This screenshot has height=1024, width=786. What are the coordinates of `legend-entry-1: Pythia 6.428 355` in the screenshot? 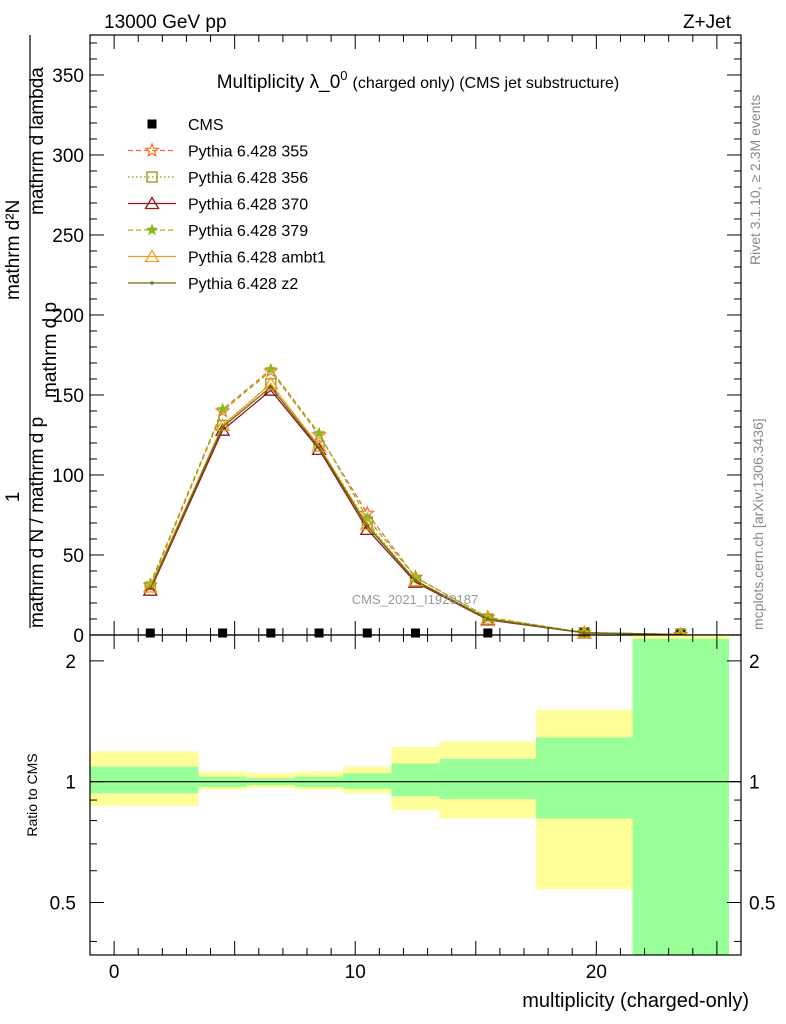 It's located at (218, 151).